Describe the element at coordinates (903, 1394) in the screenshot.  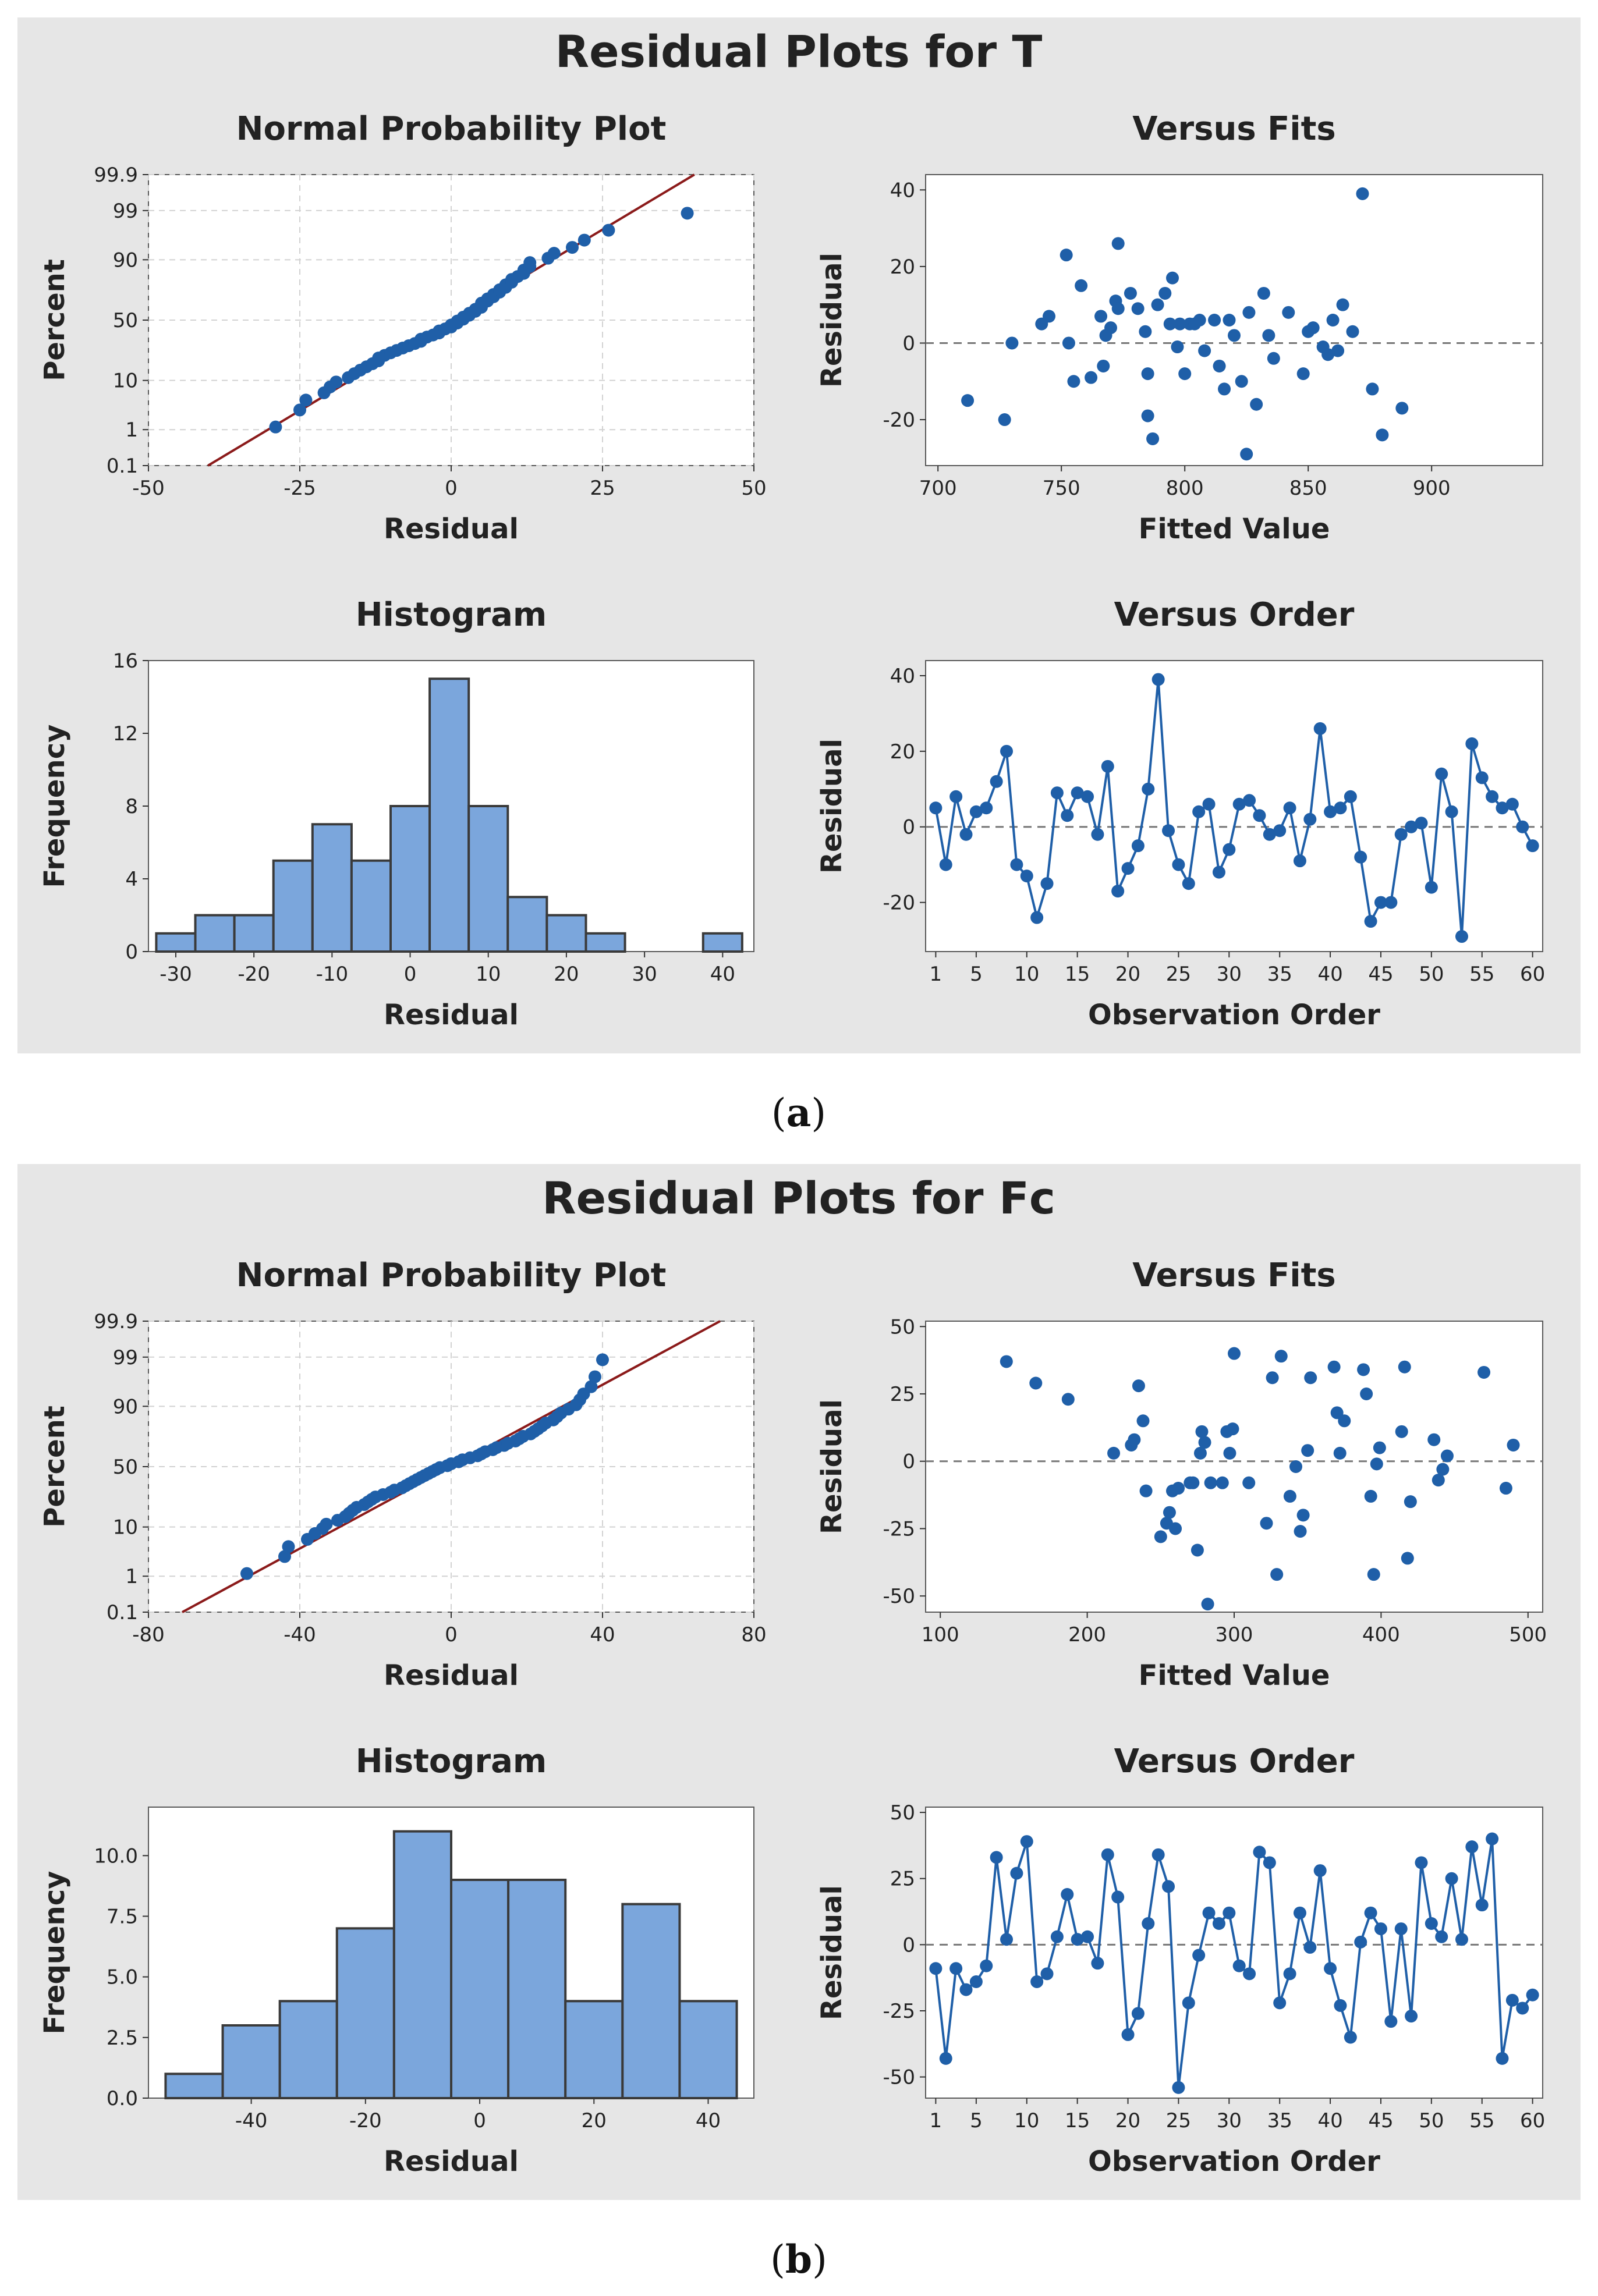
I see `y-tick-label: 25` at that location.